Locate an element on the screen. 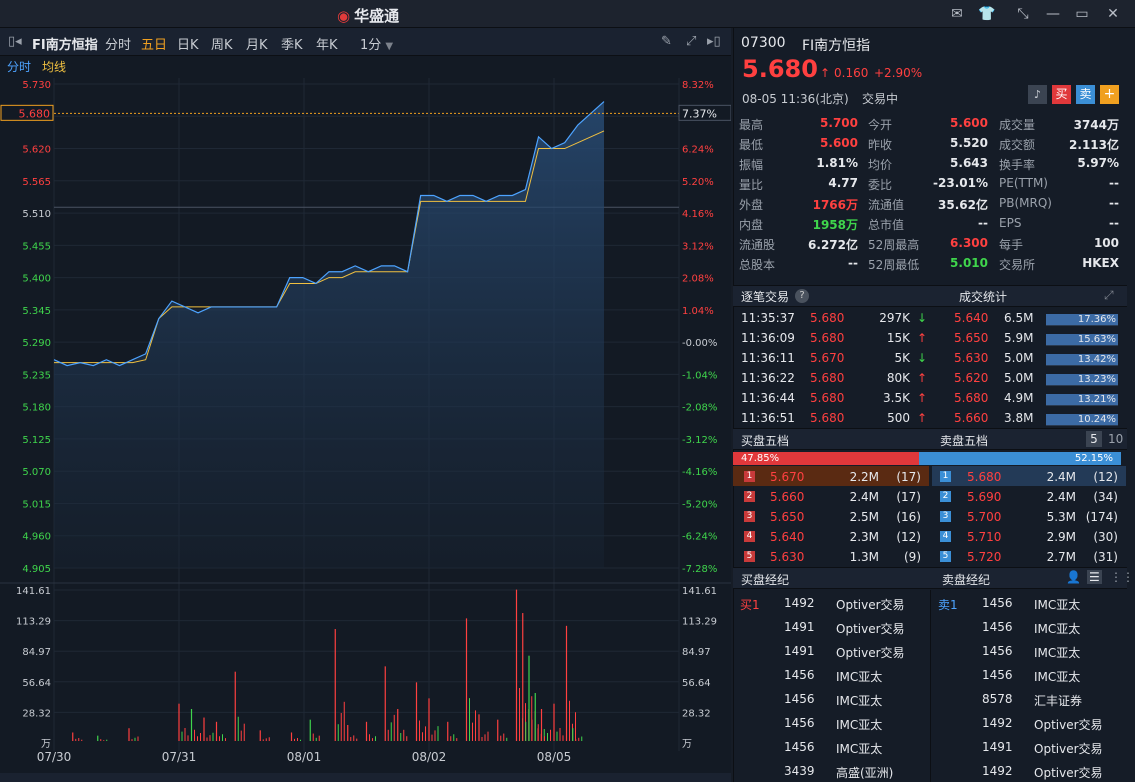 This screenshot has width=1135, height=782. list-view-icon: ☰ is located at coordinates (1094, 577).